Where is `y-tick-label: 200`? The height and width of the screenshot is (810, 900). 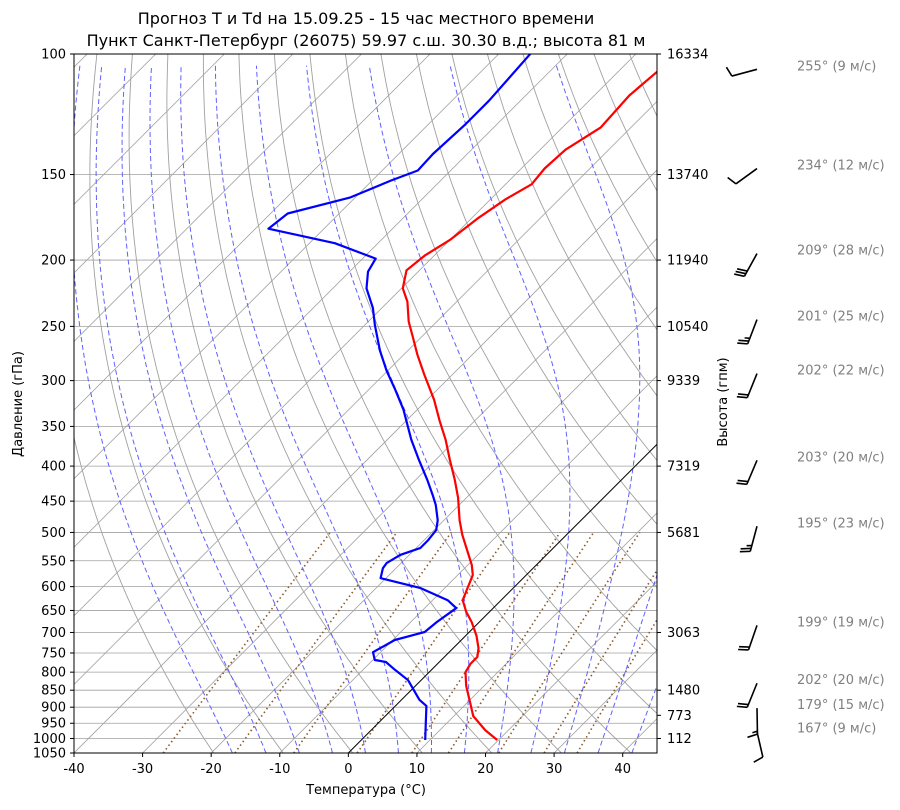
y-tick-label: 200 is located at coordinates (53, 261).